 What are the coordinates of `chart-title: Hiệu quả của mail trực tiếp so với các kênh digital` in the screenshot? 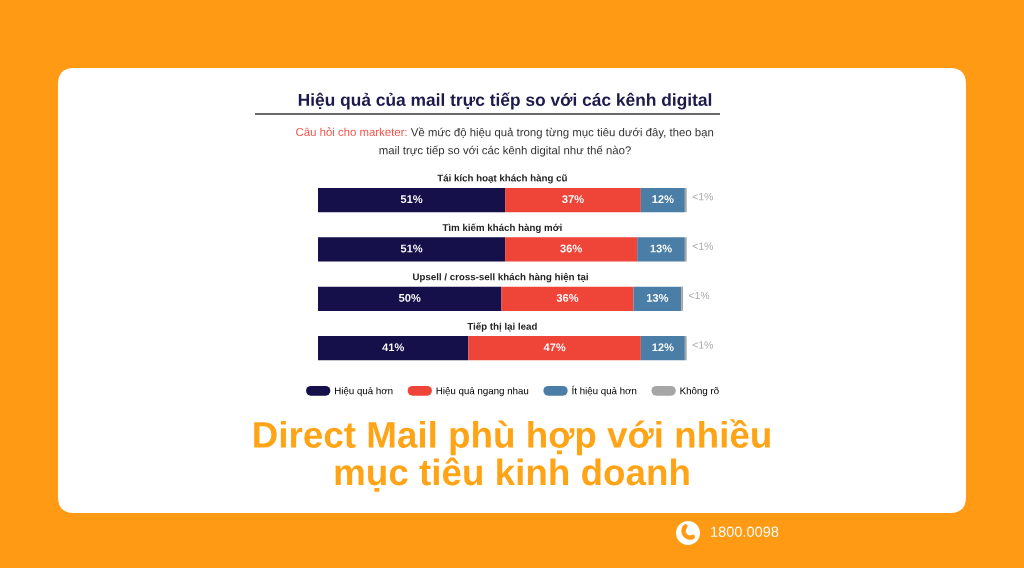 It's located at (505, 101).